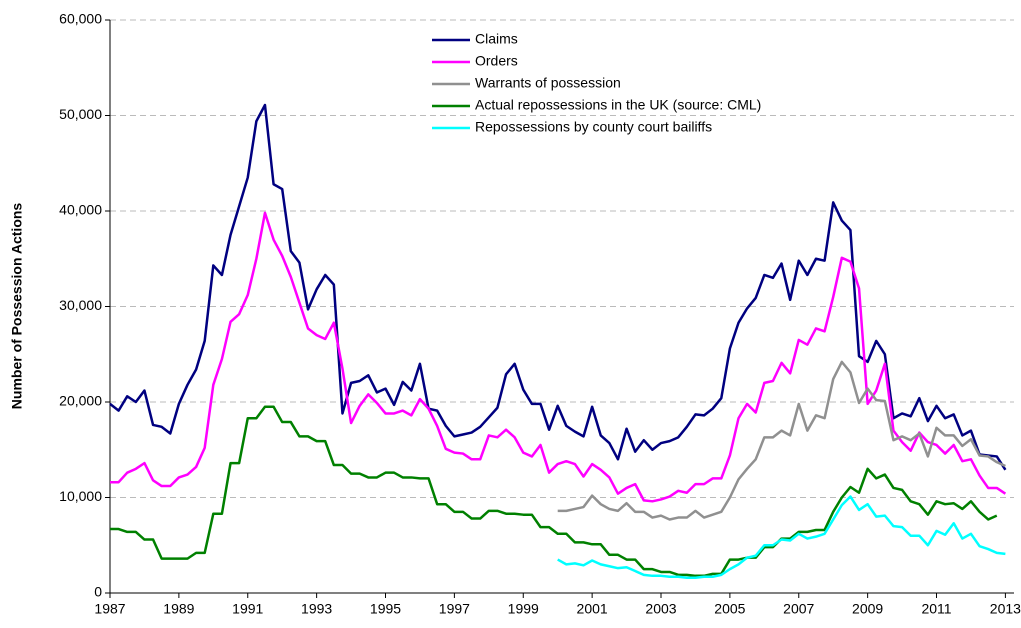 The height and width of the screenshot is (628, 1021). What do you see at coordinates (593, 127) in the screenshot?
I see `legend-label: Repossessions by county court bailiffs` at bounding box center [593, 127].